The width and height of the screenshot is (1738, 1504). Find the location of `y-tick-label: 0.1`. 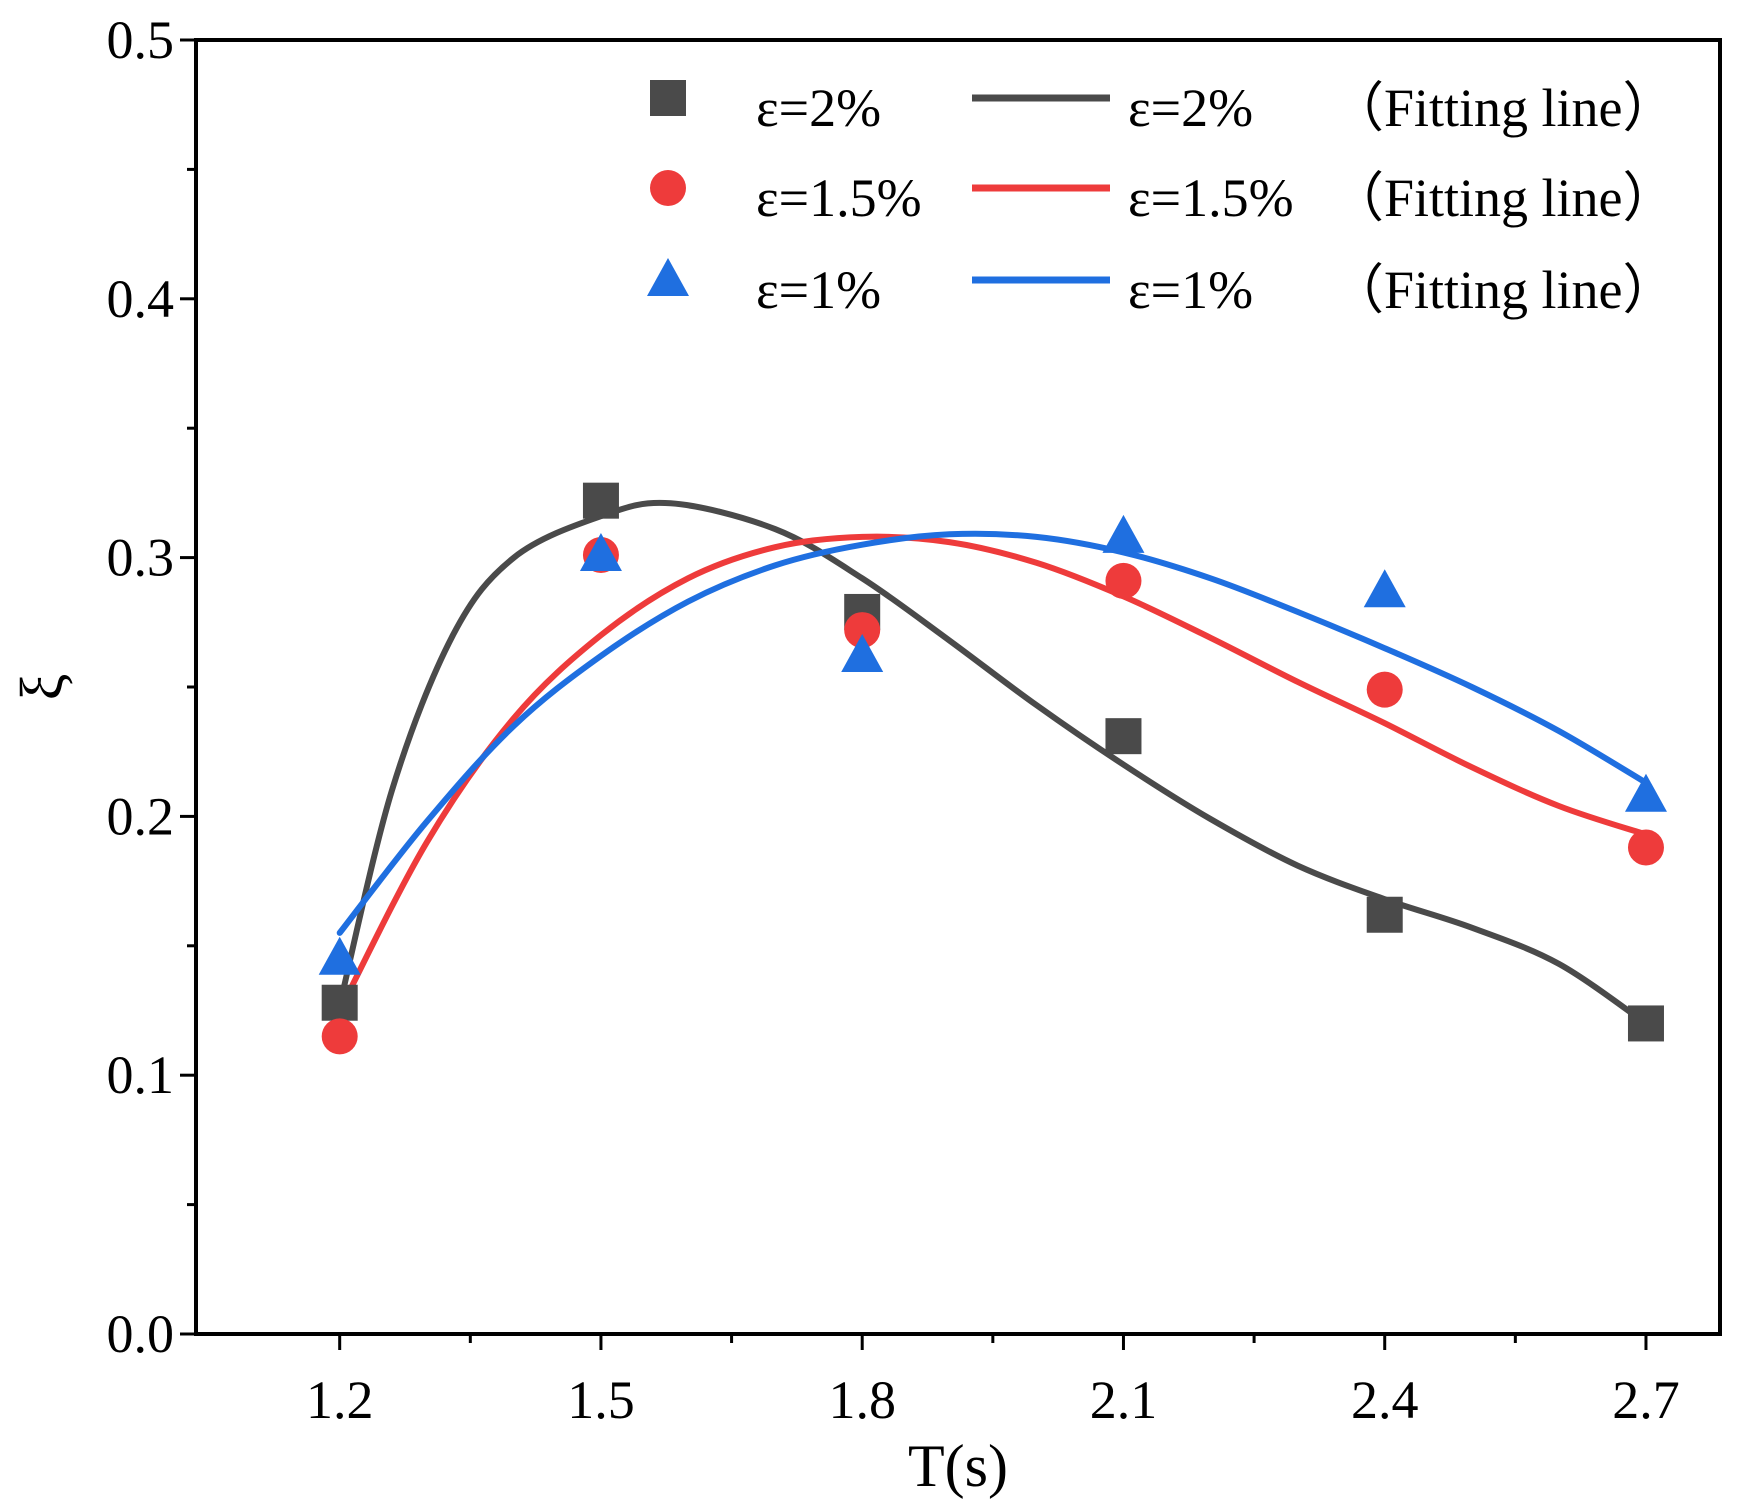

y-tick-label: 0.1 is located at coordinates (141, 1075).